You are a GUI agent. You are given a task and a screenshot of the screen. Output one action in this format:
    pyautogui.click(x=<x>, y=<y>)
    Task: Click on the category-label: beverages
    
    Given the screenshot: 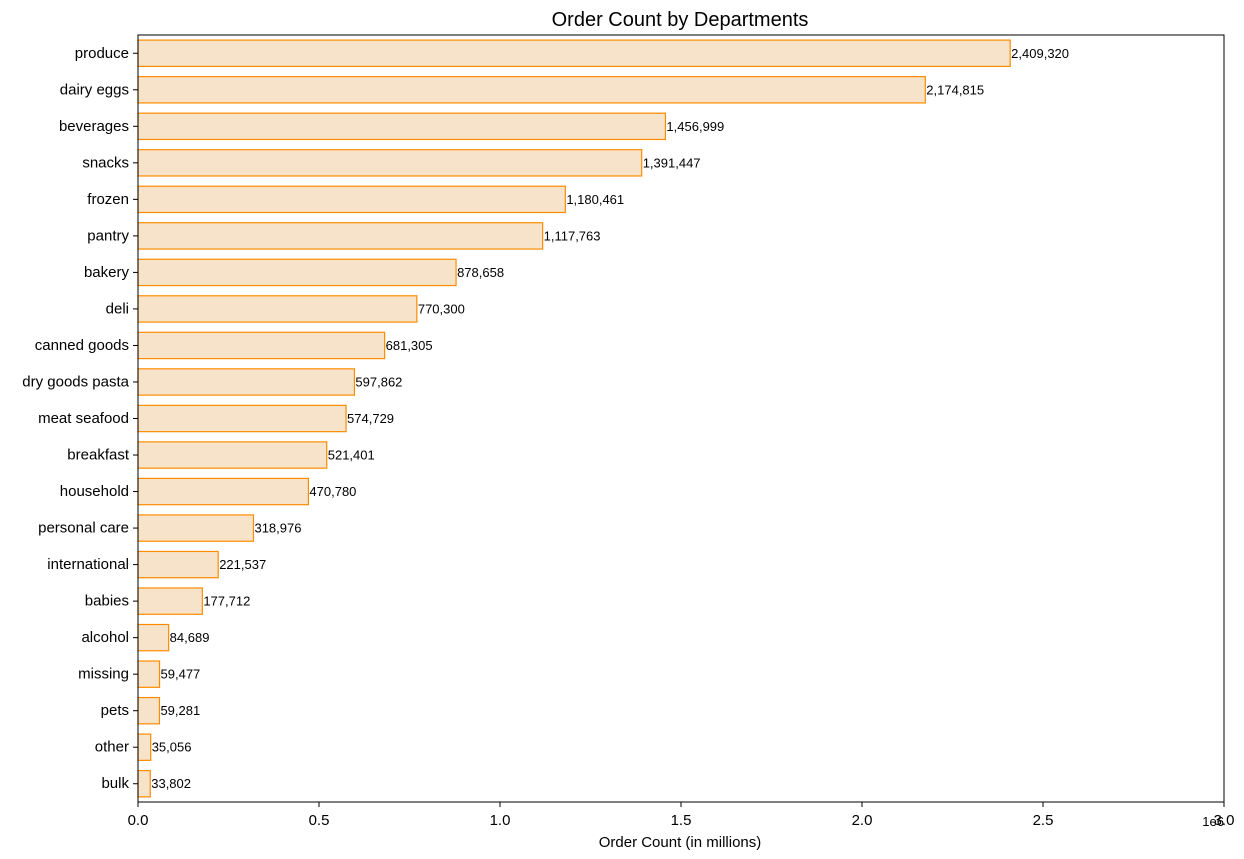 What is the action you would take?
    pyautogui.click(x=94, y=126)
    